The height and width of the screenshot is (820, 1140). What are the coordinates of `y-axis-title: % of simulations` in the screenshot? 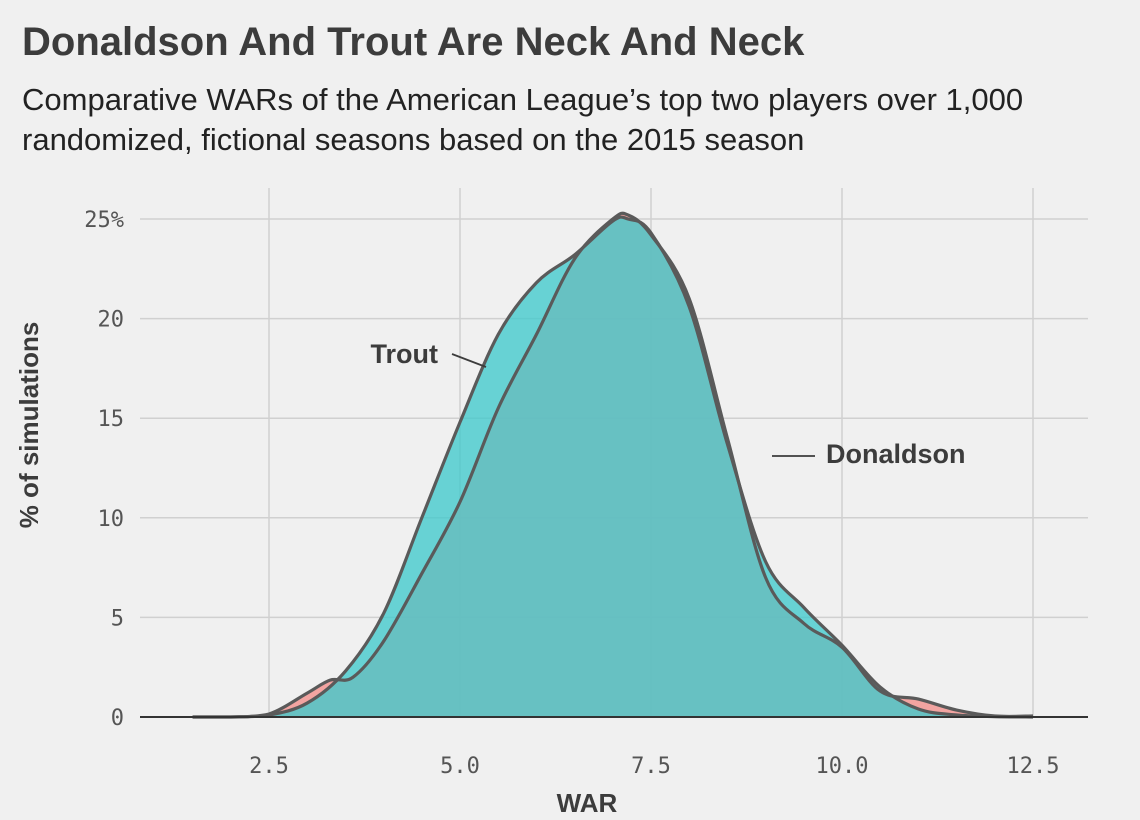 It's located at (29, 425).